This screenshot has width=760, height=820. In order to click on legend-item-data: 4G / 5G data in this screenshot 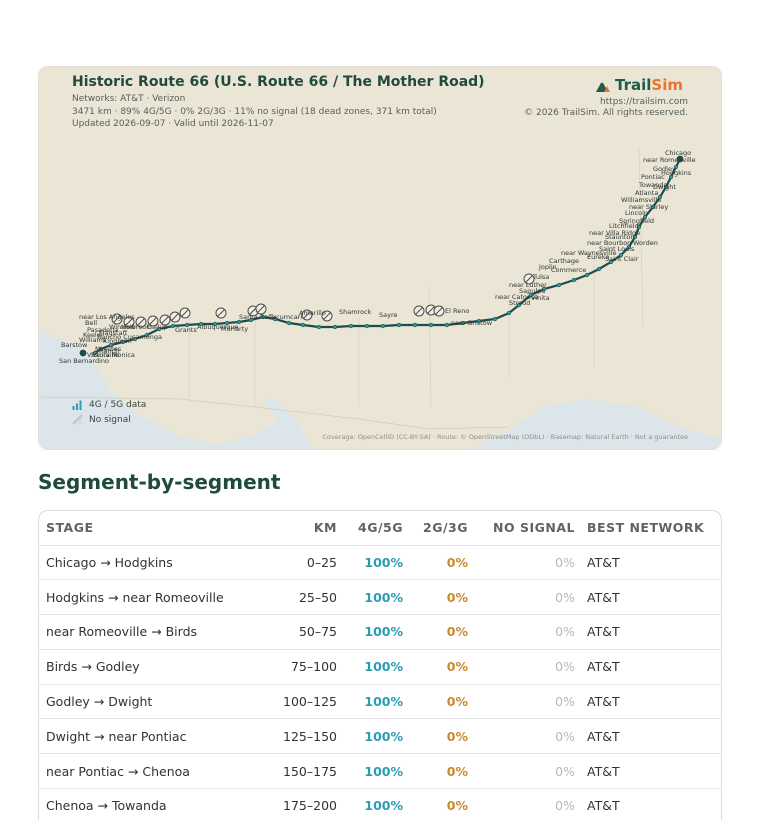, I will do `click(109, 404)`.